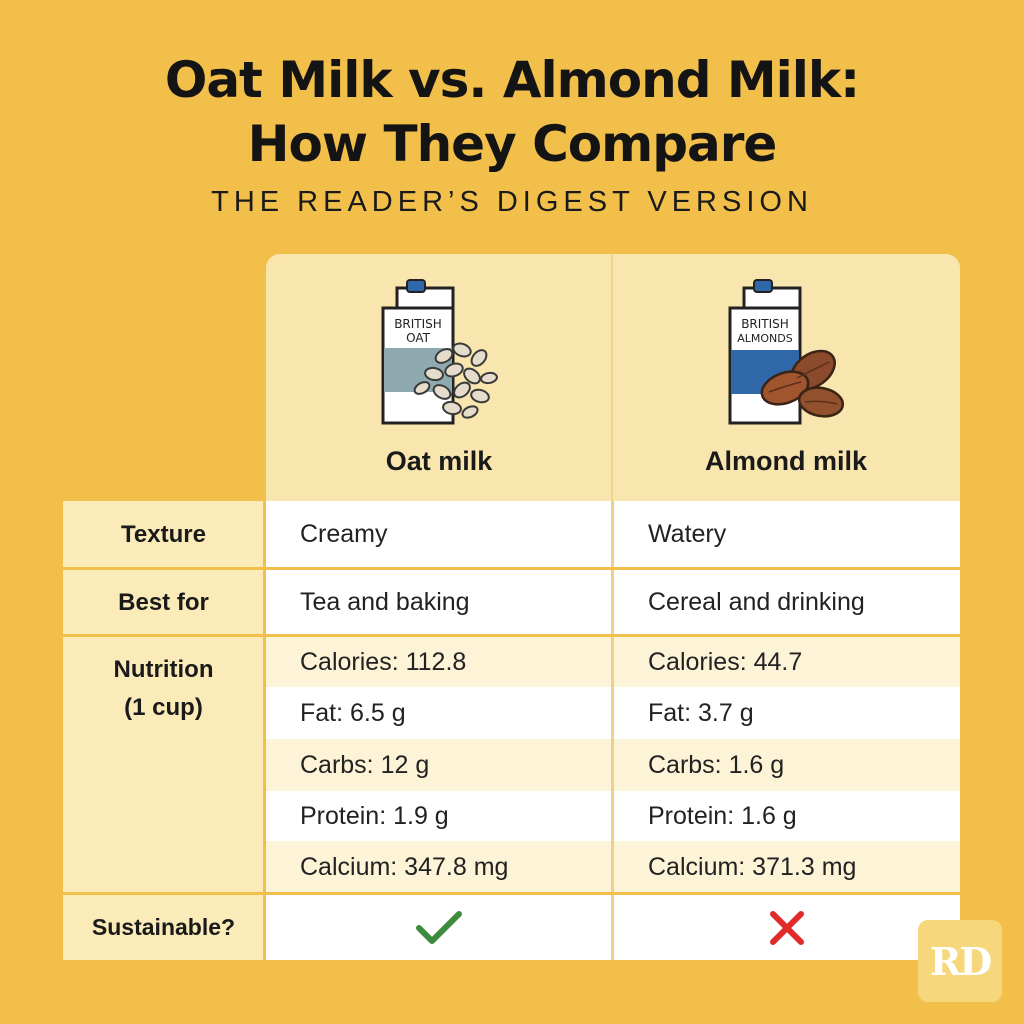  What do you see at coordinates (439, 816) in the screenshot?
I see `oat-nutrition-protein: Protein: 1.9 g` at bounding box center [439, 816].